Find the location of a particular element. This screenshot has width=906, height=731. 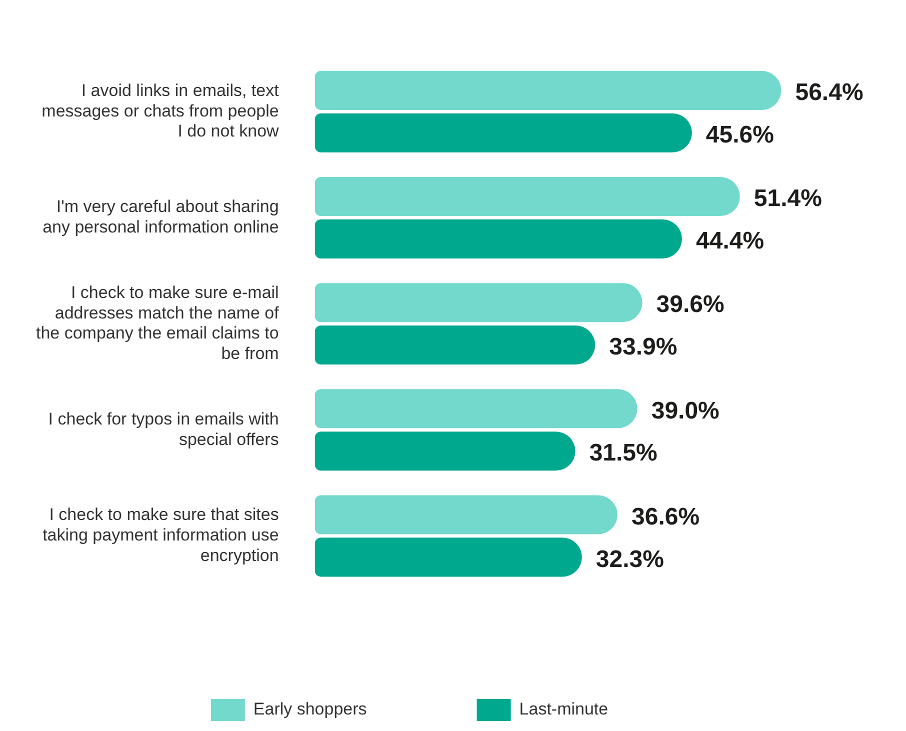

data-label: 33.9% is located at coordinates (643, 347).